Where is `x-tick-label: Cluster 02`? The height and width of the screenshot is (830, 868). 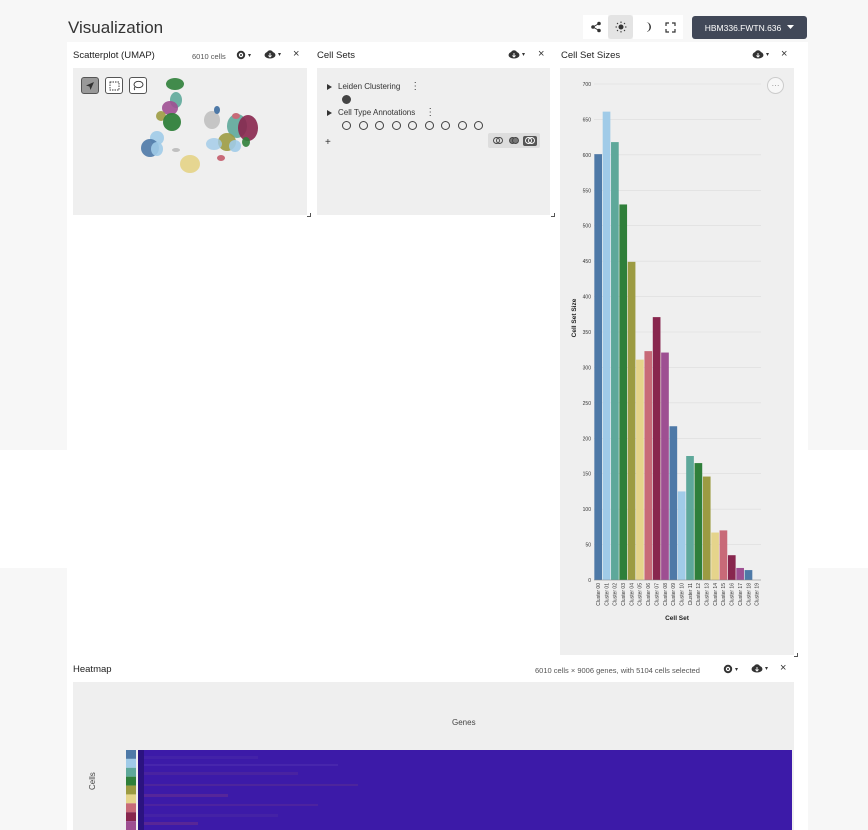 x-tick-label: Cluster 02 is located at coordinates (616, 594).